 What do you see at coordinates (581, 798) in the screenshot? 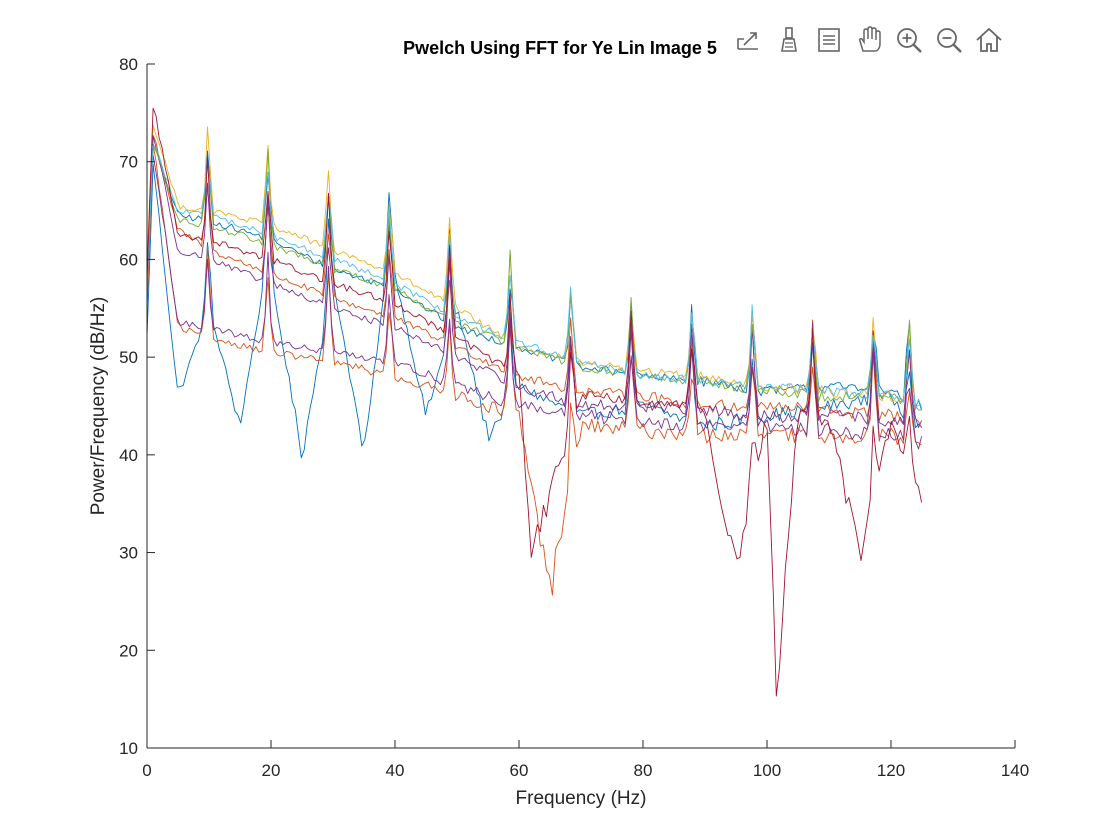
I see `x-axis-label: Frequency (Hz)` at bounding box center [581, 798].